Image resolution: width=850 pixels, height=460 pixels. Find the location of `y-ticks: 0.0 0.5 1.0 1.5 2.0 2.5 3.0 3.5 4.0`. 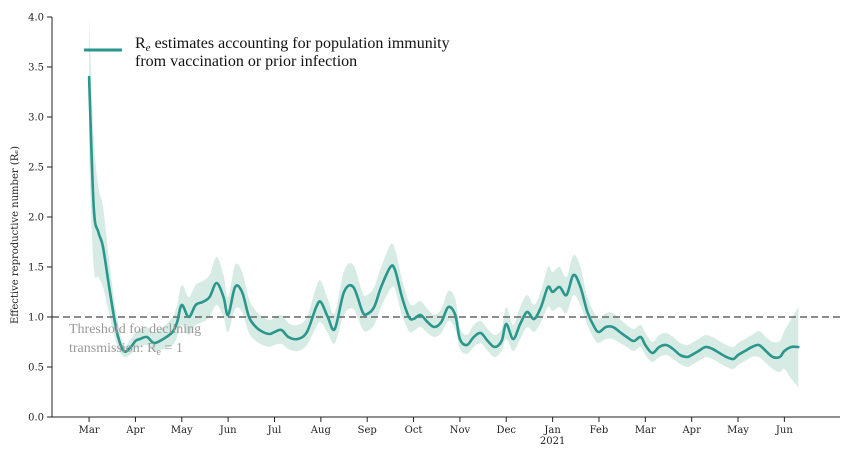

y-ticks: 0.0 0.5 1.0 1.5 2.0 2.5 3.0 3.5 4.0 is located at coordinates (40, 218).